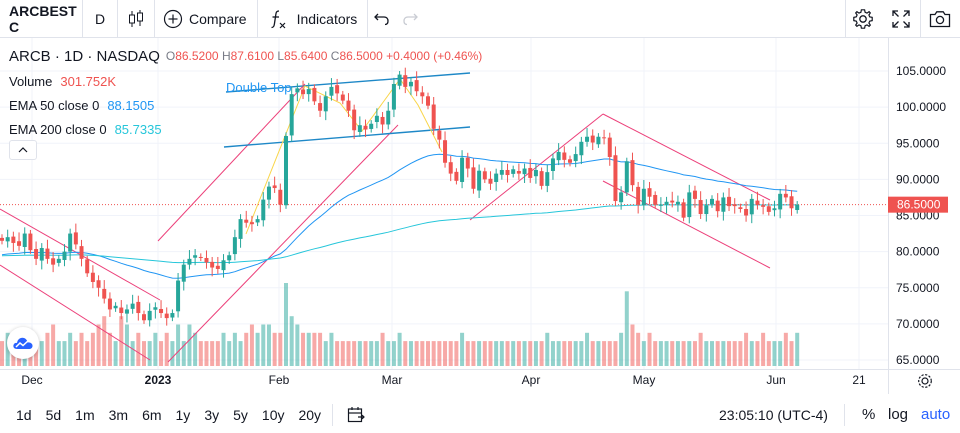  I want to click on clock-timezone-button: 23:05:10 (UTC-4), so click(773, 414).